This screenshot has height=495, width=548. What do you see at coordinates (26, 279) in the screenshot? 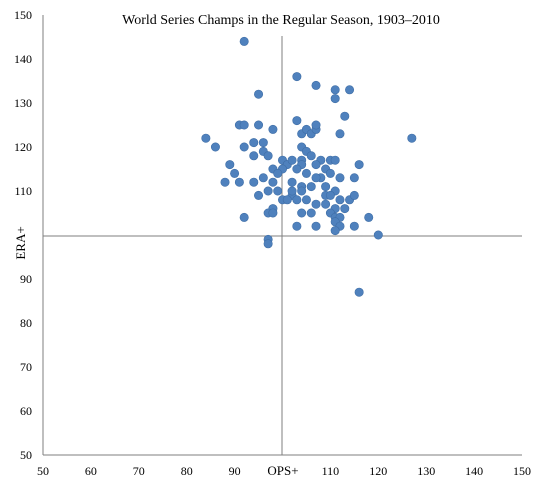
I see `y-tick-label: 90` at bounding box center [26, 279].